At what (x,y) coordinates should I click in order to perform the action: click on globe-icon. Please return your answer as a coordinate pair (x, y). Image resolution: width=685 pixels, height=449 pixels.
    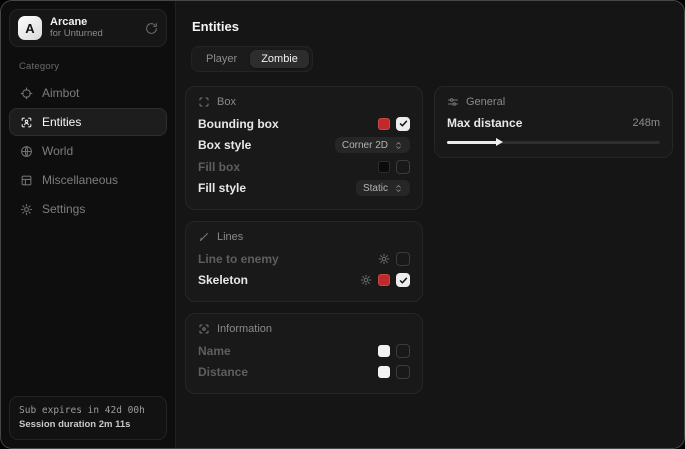
    Looking at the image, I should click on (26, 151).